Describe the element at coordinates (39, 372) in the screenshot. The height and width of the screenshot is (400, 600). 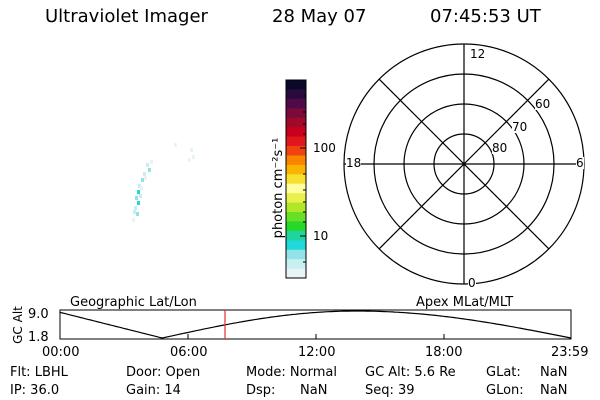
I see `filter-info: Flt: LBHL` at that location.